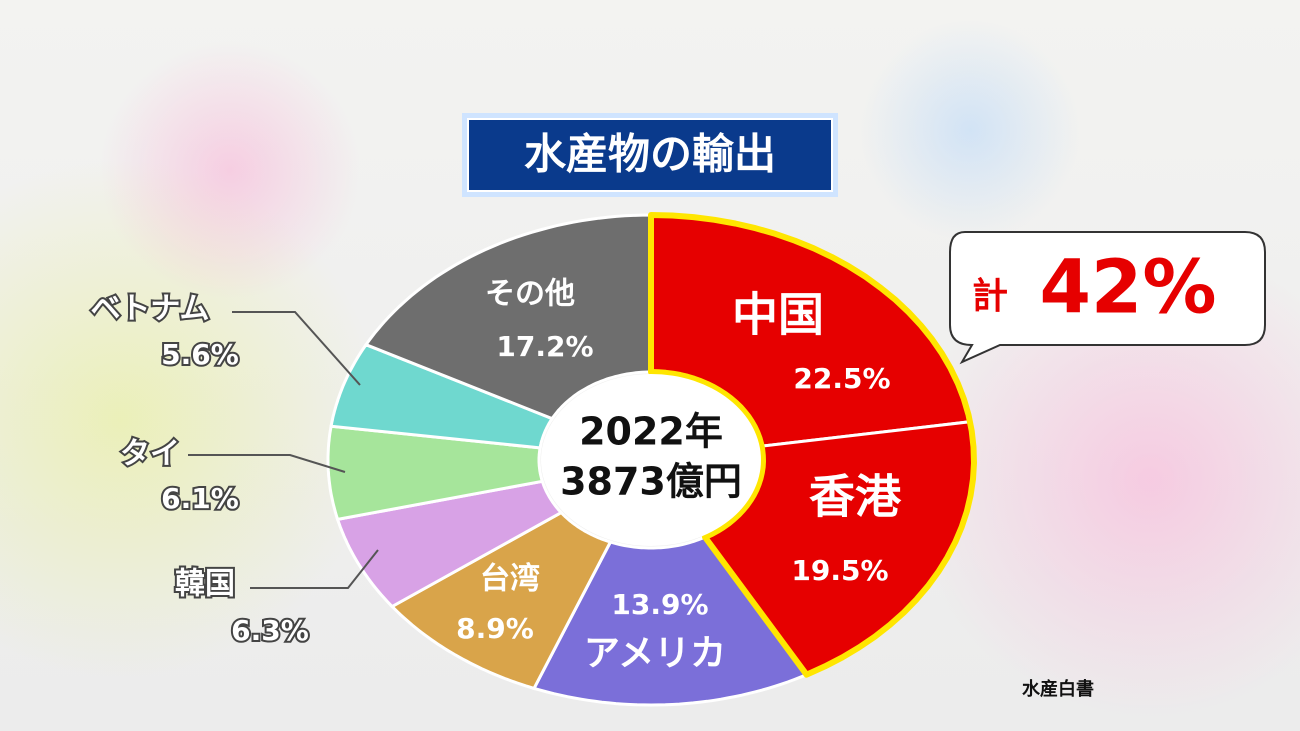  What do you see at coordinates (149, 309) in the screenshot?
I see `slice-name: ベトナム` at bounding box center [149, 309].